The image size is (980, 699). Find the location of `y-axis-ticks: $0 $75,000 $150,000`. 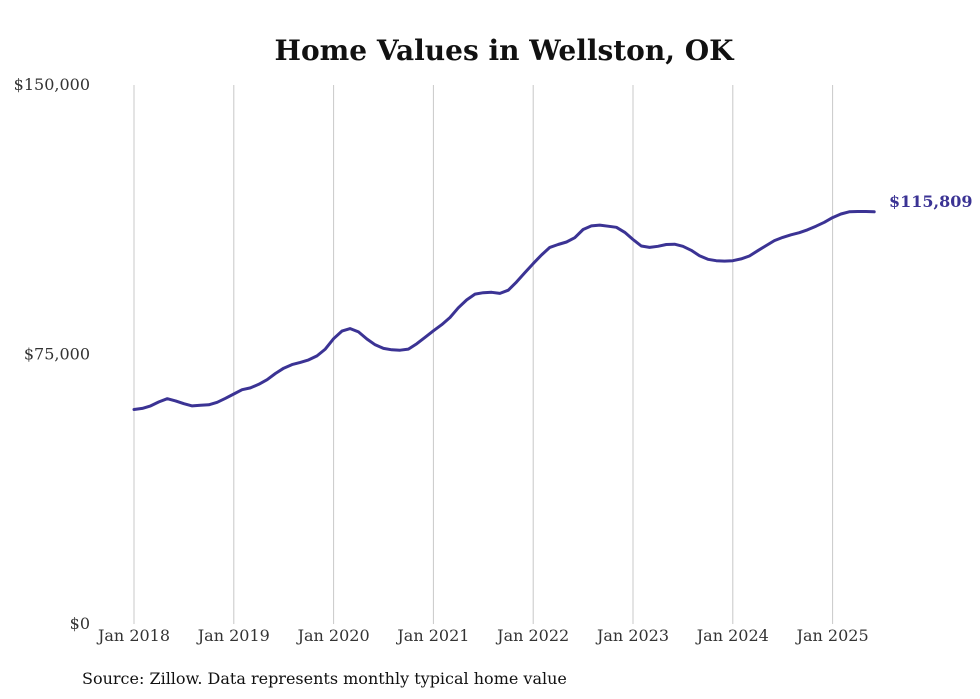

y-axis-ticks: $0 $75,000 $150,000 is located at coordinates (52, 354).